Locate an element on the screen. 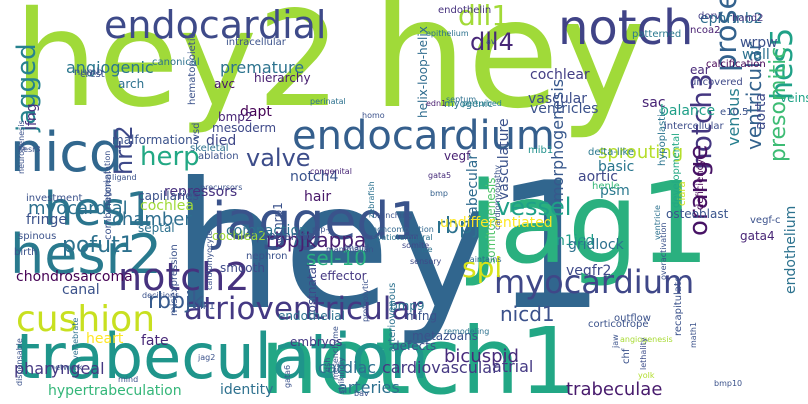  word-jaw: jaw is located at coordinates (615, 341).